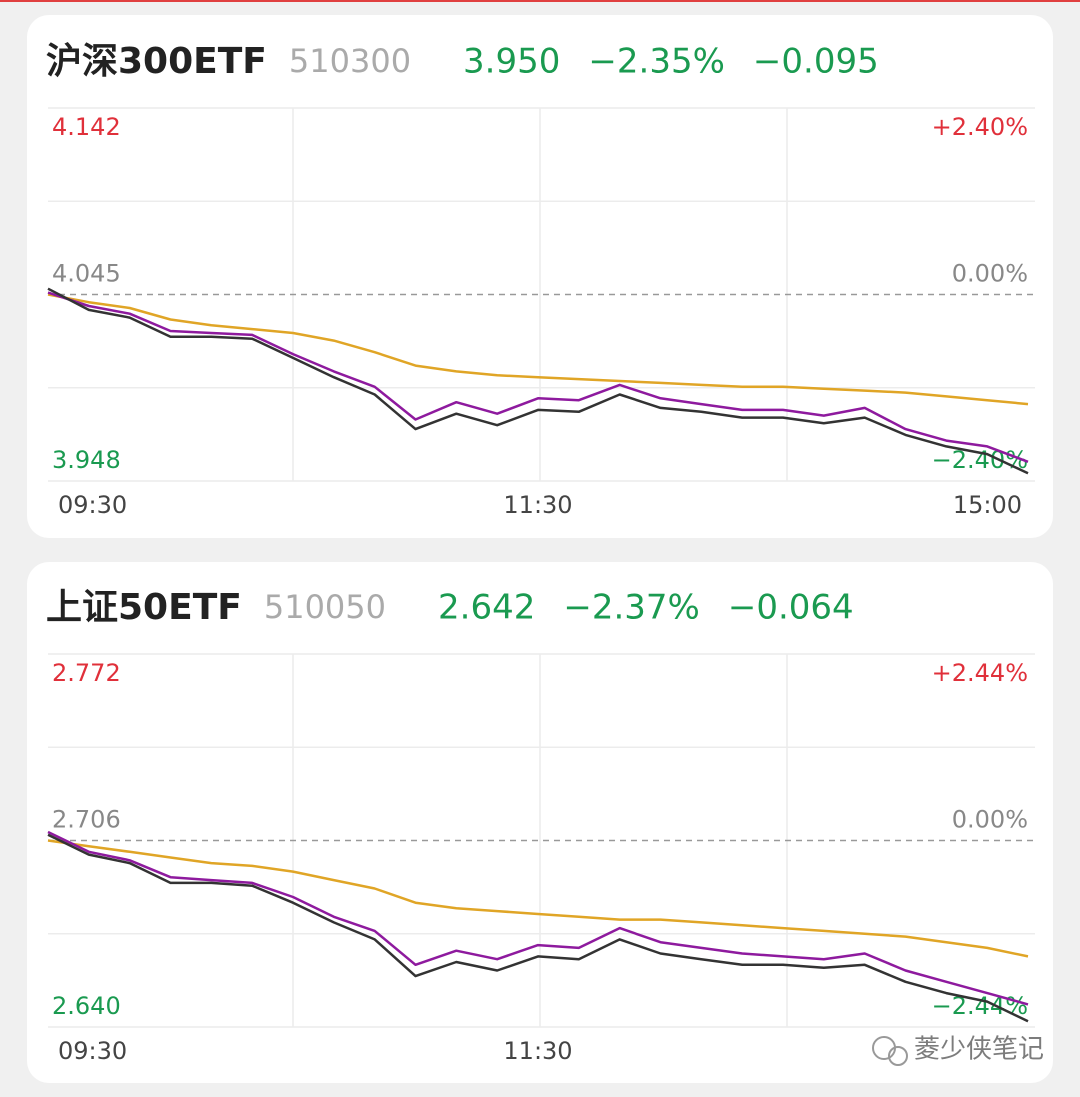 This screenshot has height=1097, width=1080. What do you see at coordinates (898, 1056) in the screenshot?
I see `watermark-icon` at bounding box center [898, 1056].